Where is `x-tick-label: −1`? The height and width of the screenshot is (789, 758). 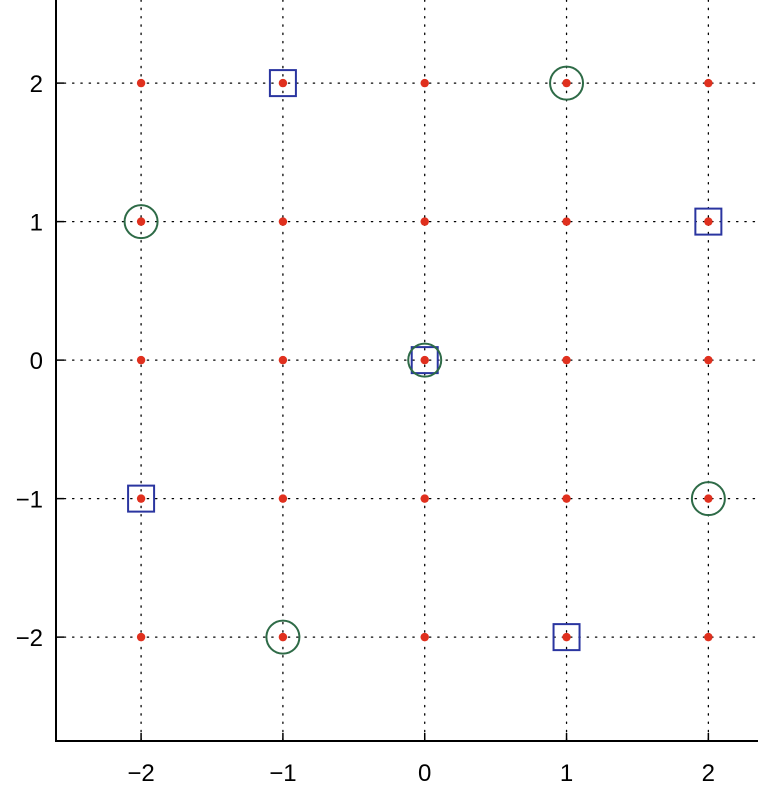
x-tick-label: −1 is located at coordinates (282, 773).